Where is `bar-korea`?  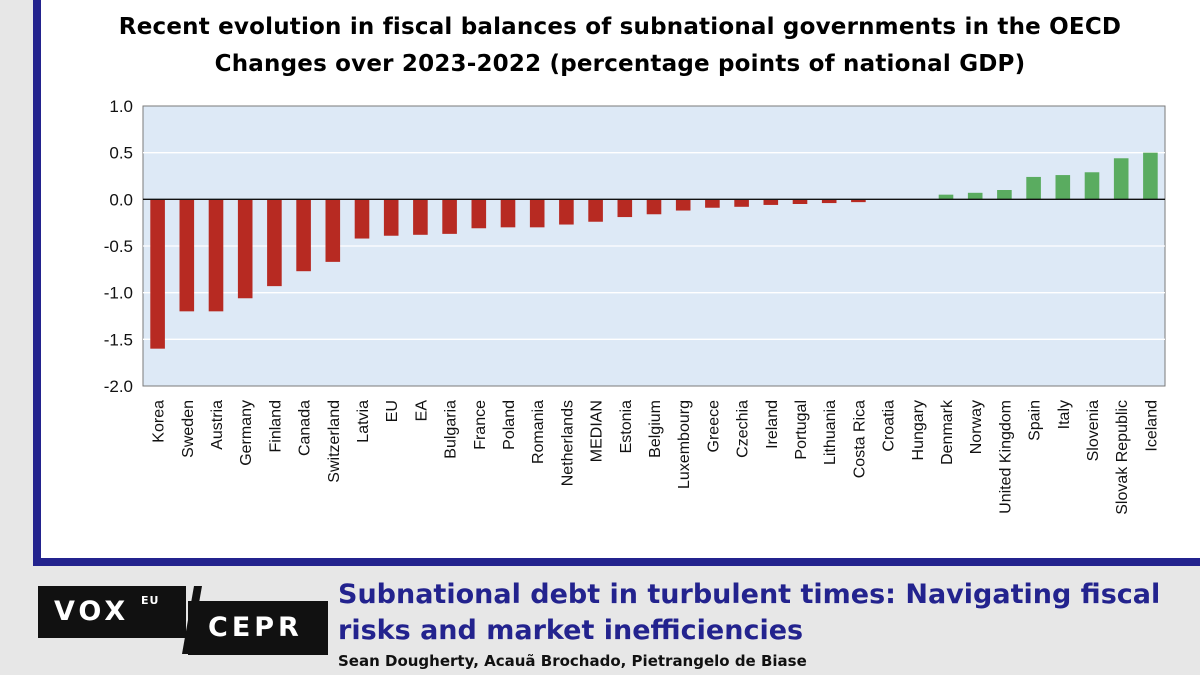 bar-korea is located at coordinates (157, 274).